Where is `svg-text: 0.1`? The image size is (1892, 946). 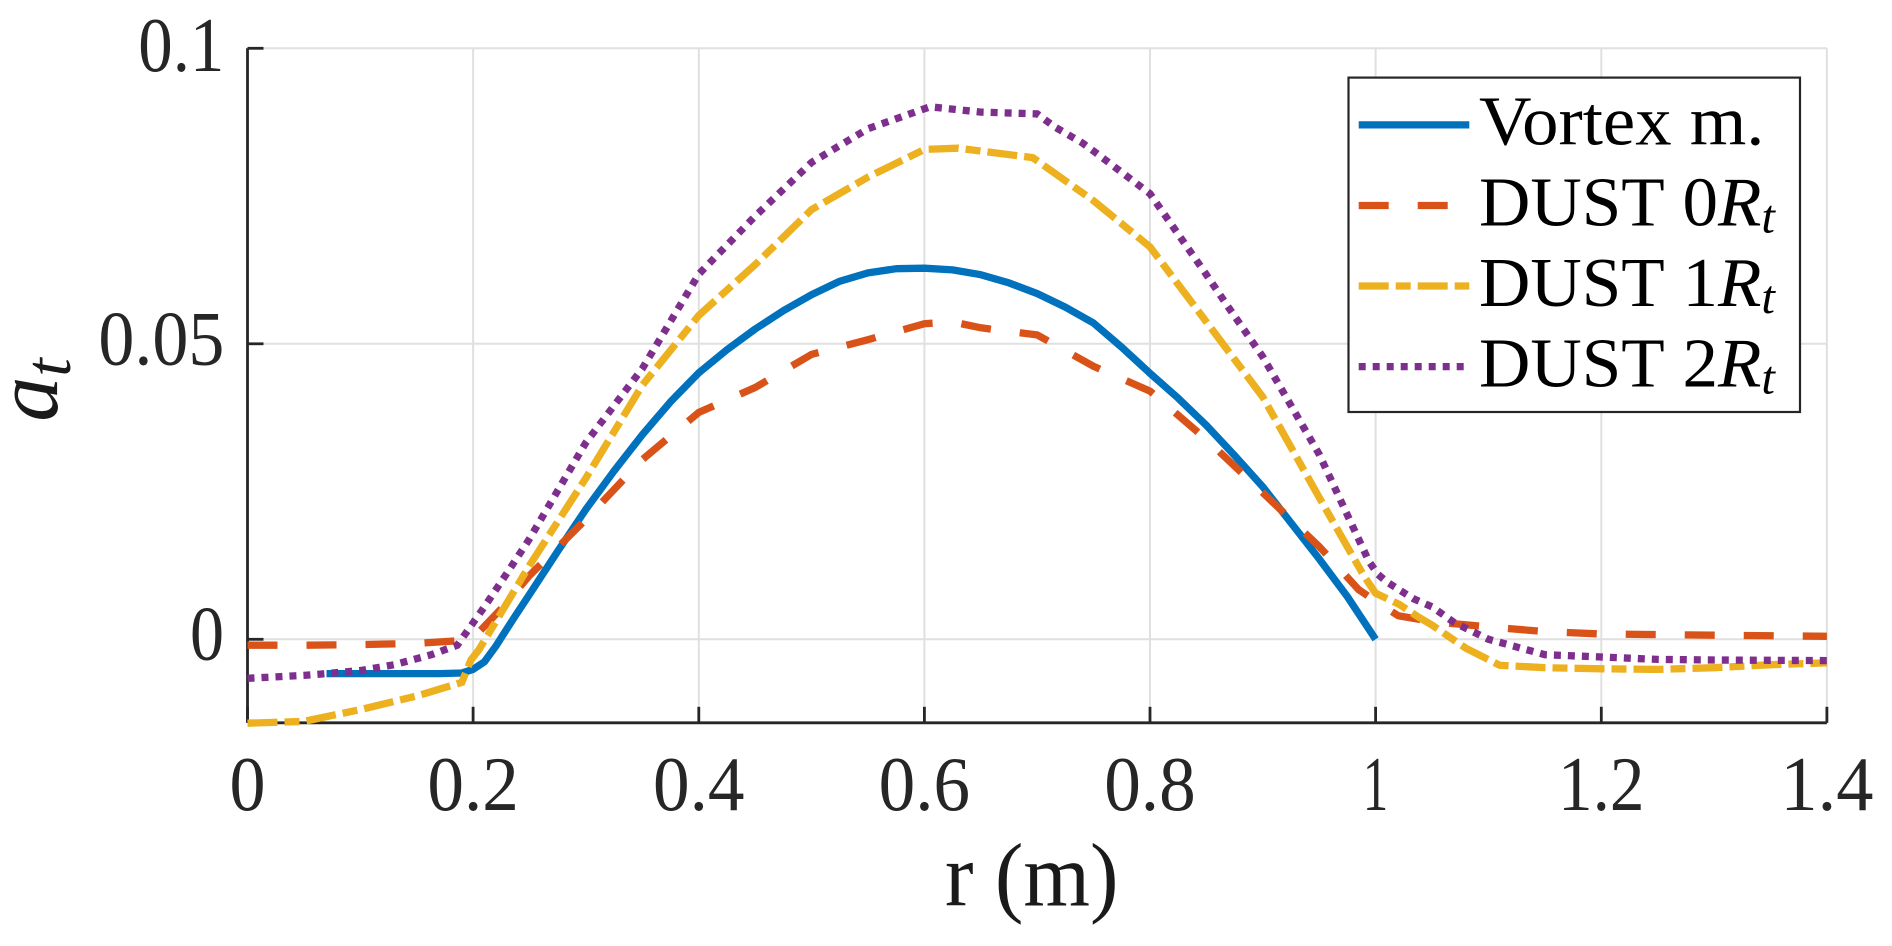
svg-text: 0.1 is located at coordinates (181, 45).